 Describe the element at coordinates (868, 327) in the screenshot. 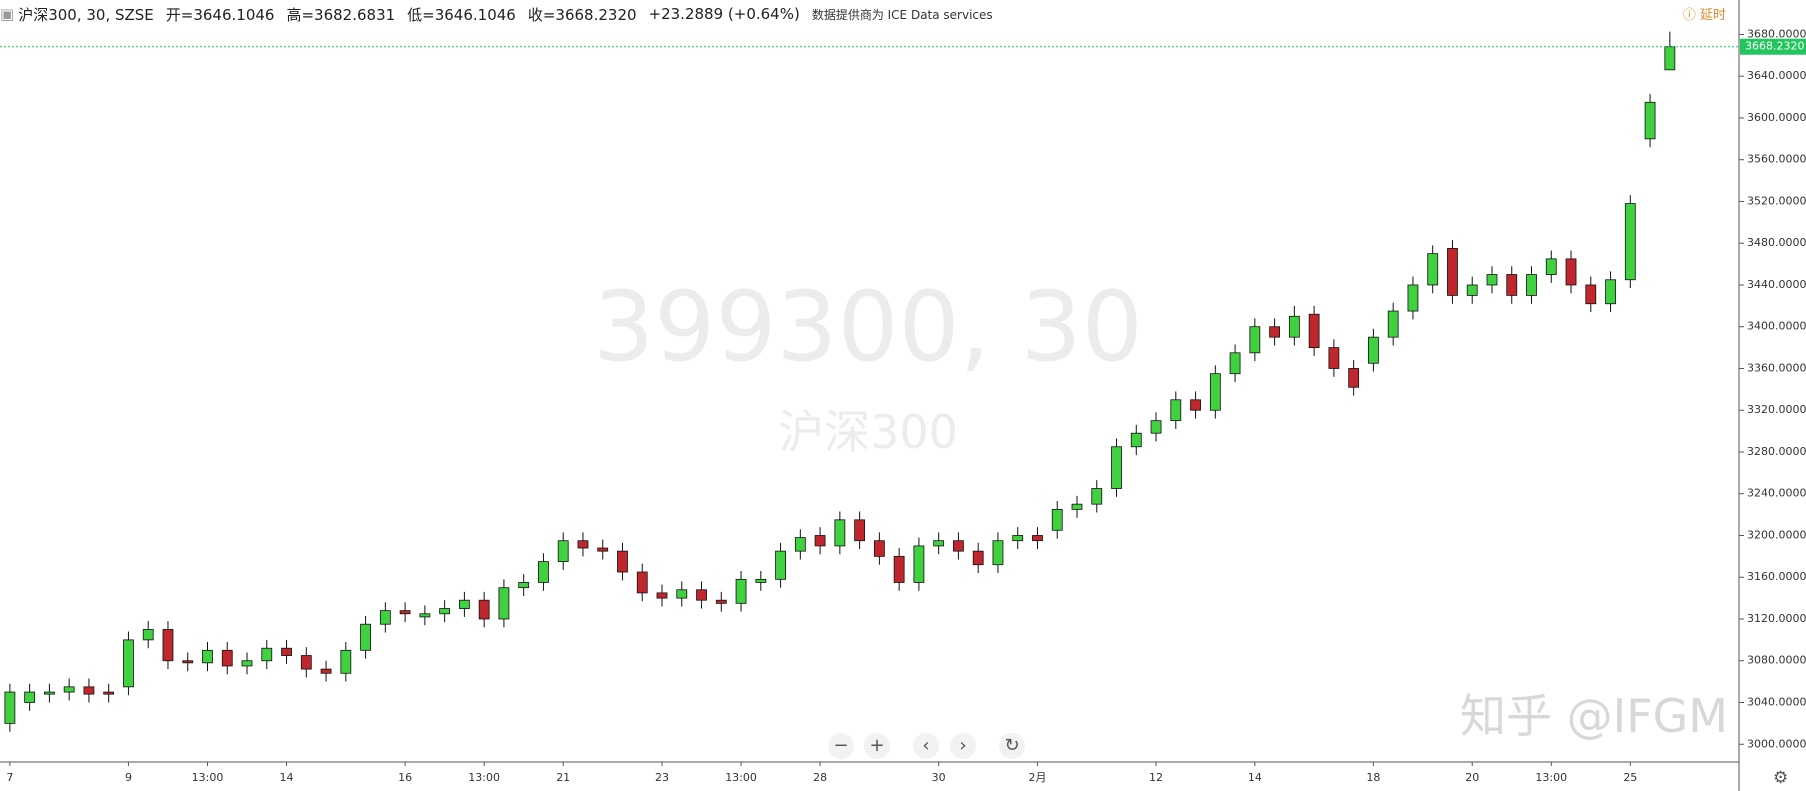

I see `watermark-symbol: 399300, 30` at that location.